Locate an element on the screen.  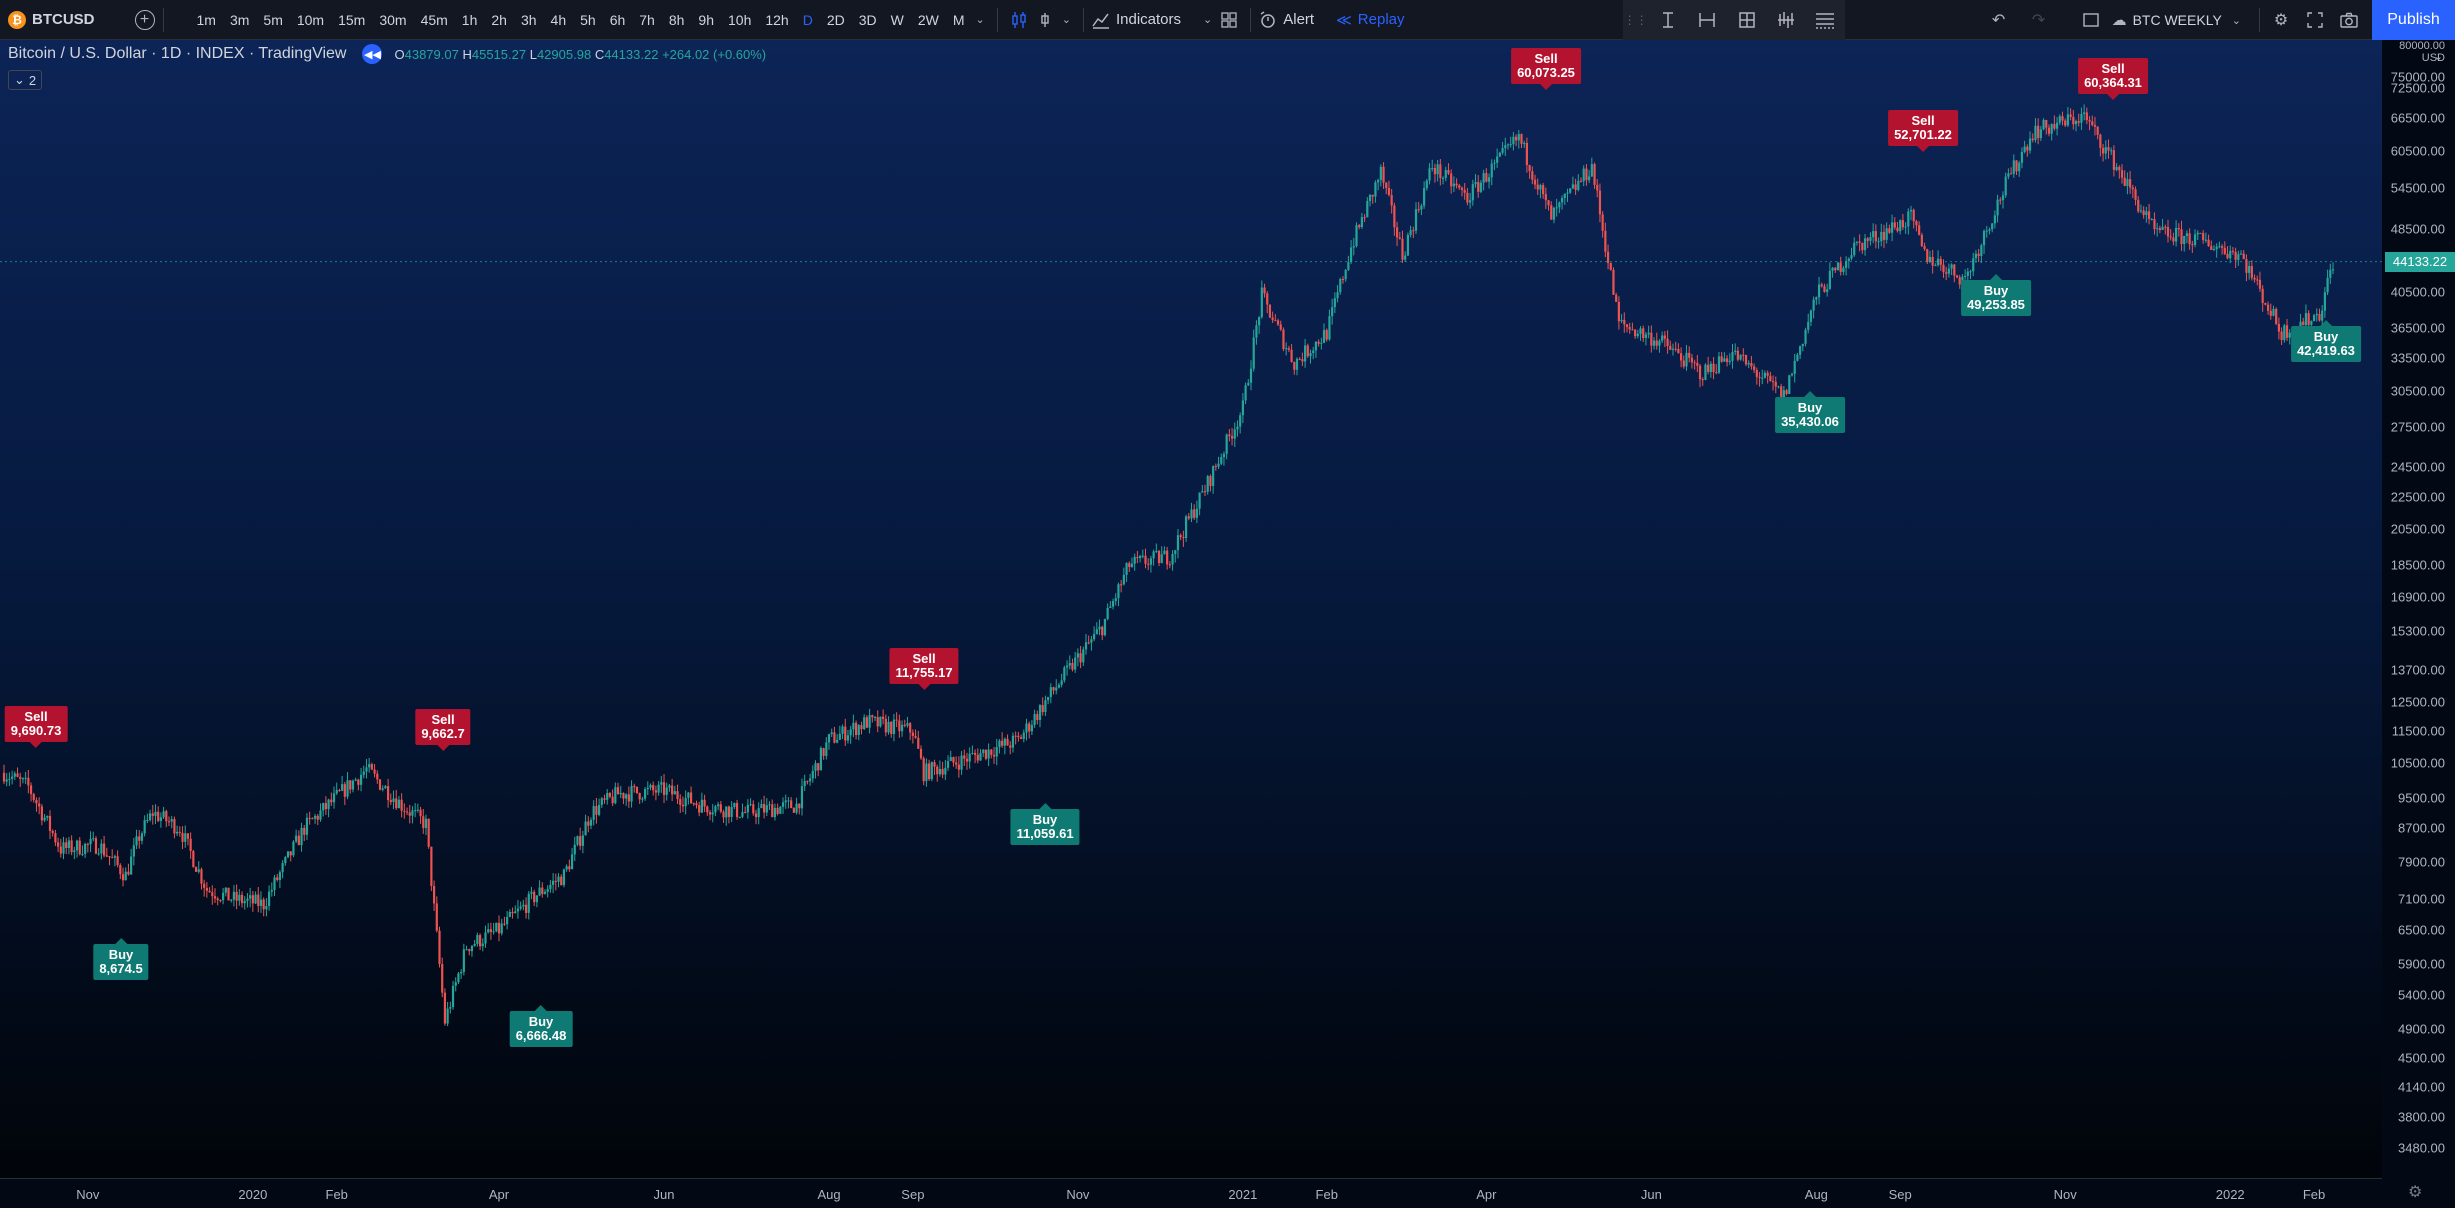
interval-5m: 5m is located at coordinates (273, 19).